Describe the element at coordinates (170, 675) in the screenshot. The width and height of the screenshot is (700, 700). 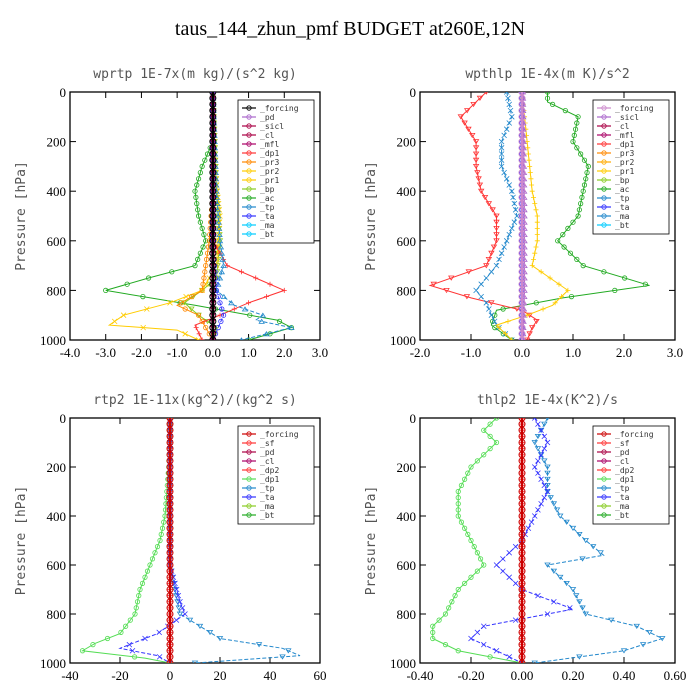
I see `x-tick-label: 0` at that location.